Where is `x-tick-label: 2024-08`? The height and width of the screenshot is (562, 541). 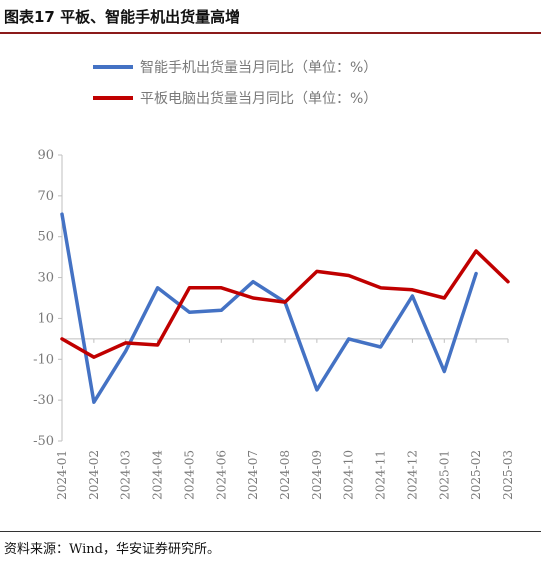
x-tick-label: 2024-08 is located at coordinates (285, 475).